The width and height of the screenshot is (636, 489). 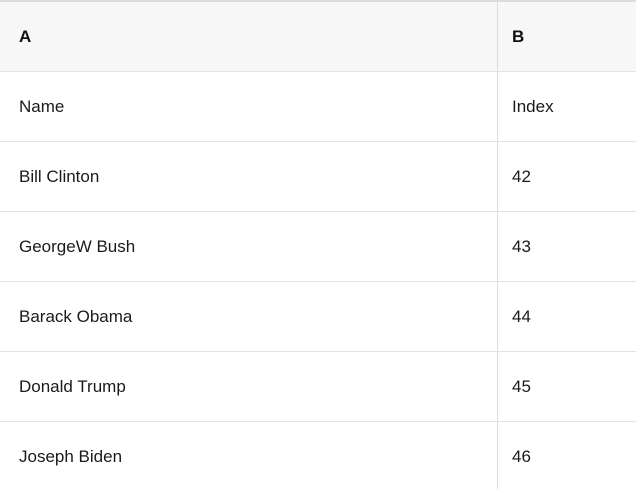 What do you see at coordinates (59, 176) in the screenshot?
I see `cell-name: Bill Clinton` at bounding box center [59, 176].